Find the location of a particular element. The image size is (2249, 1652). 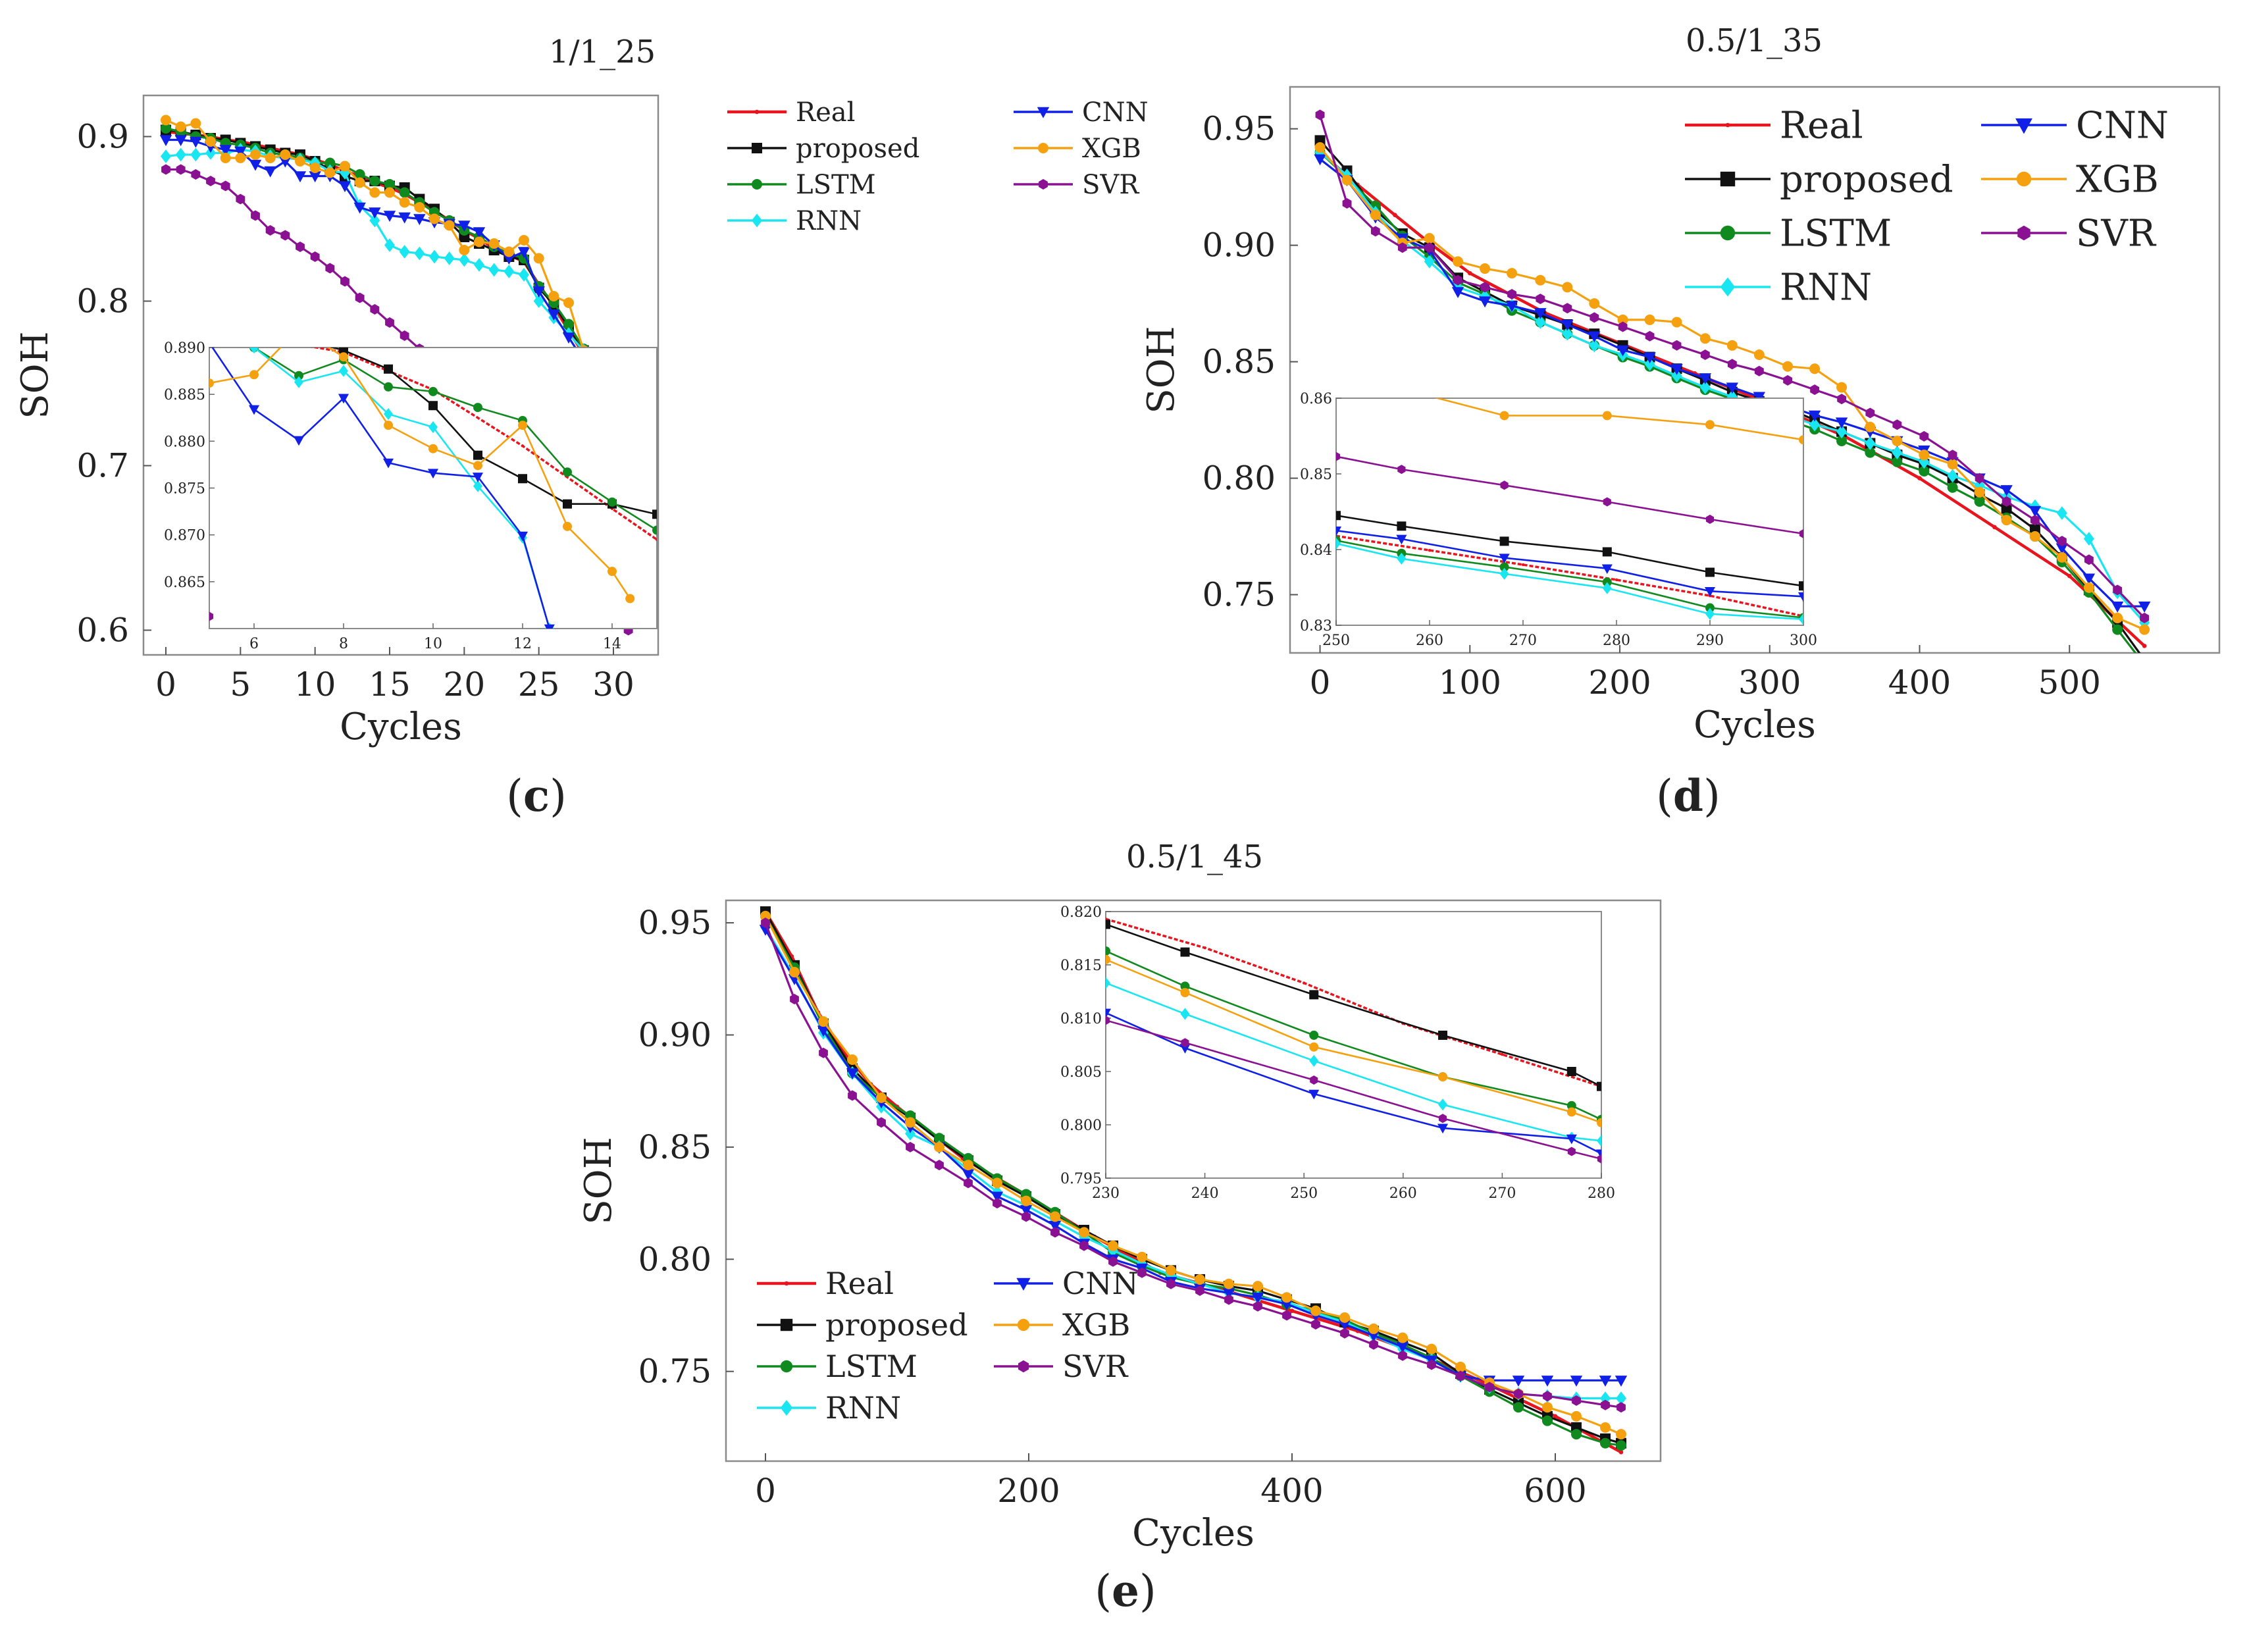

inset-x-tick-label: 14 is located at coordinates (612, 644).